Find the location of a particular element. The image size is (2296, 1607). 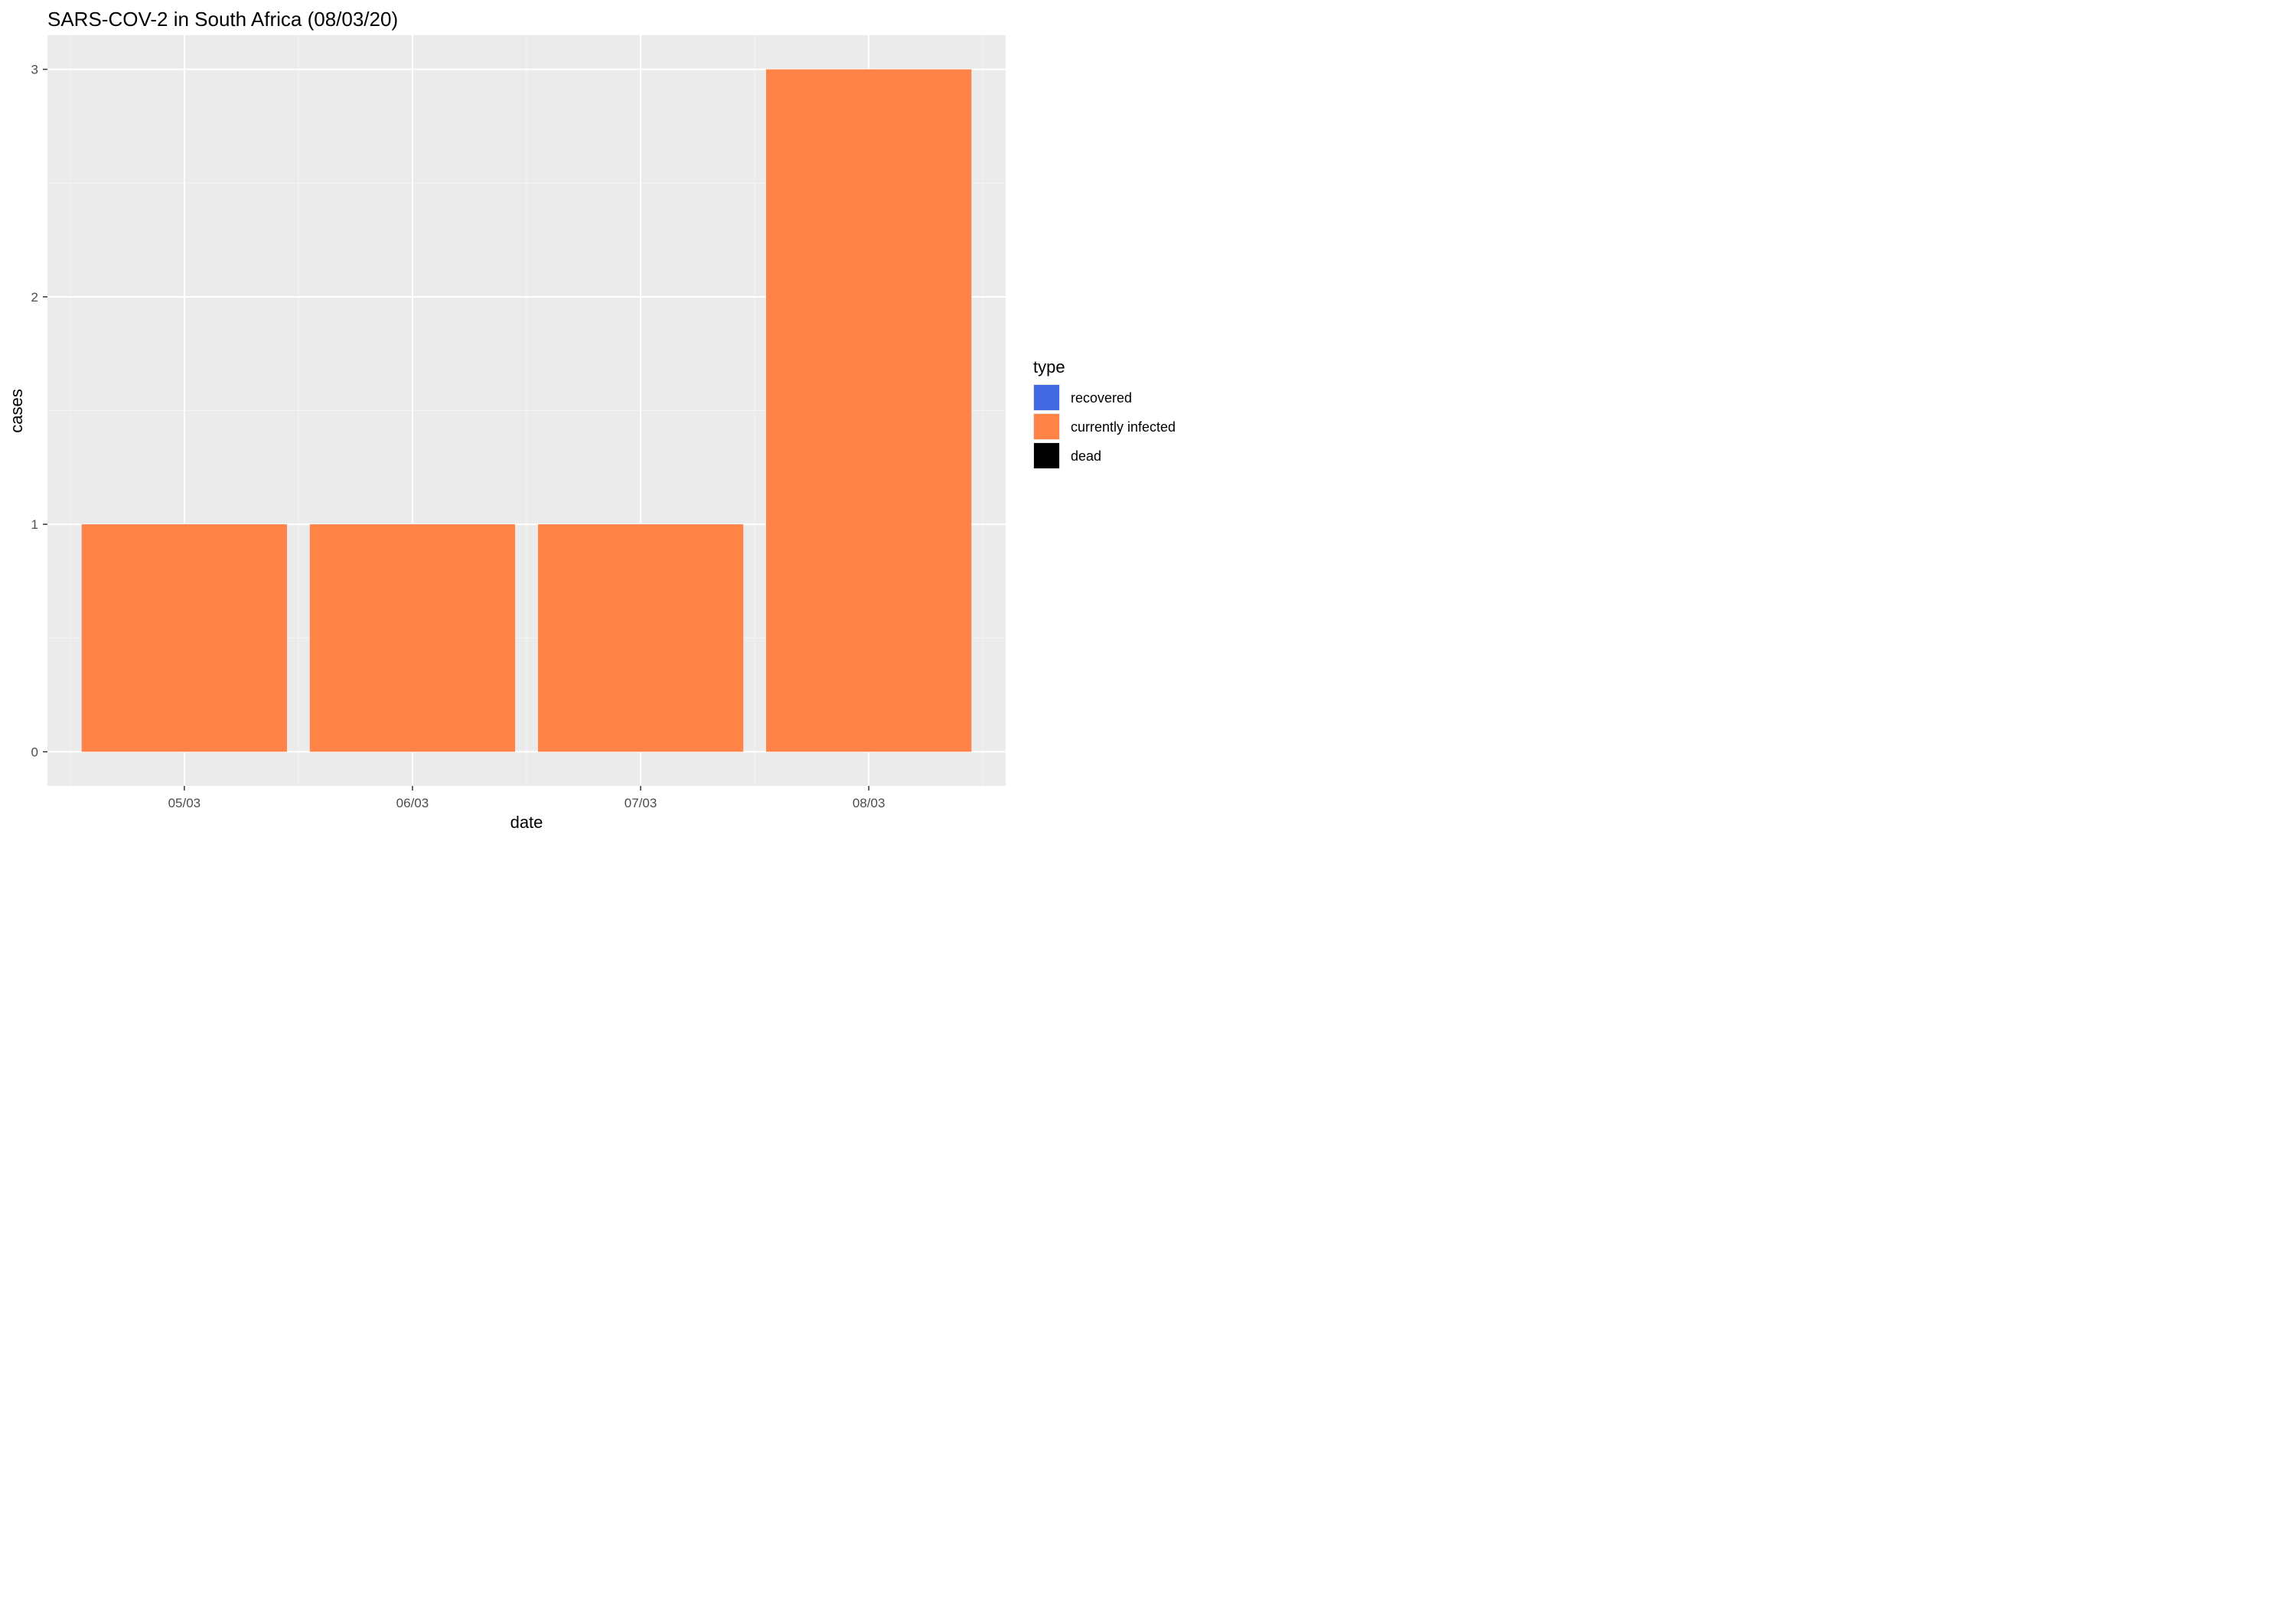

chart-title: SARS-COV-2 in South Africa (08/03/20) is located at coordinates (222, 19).